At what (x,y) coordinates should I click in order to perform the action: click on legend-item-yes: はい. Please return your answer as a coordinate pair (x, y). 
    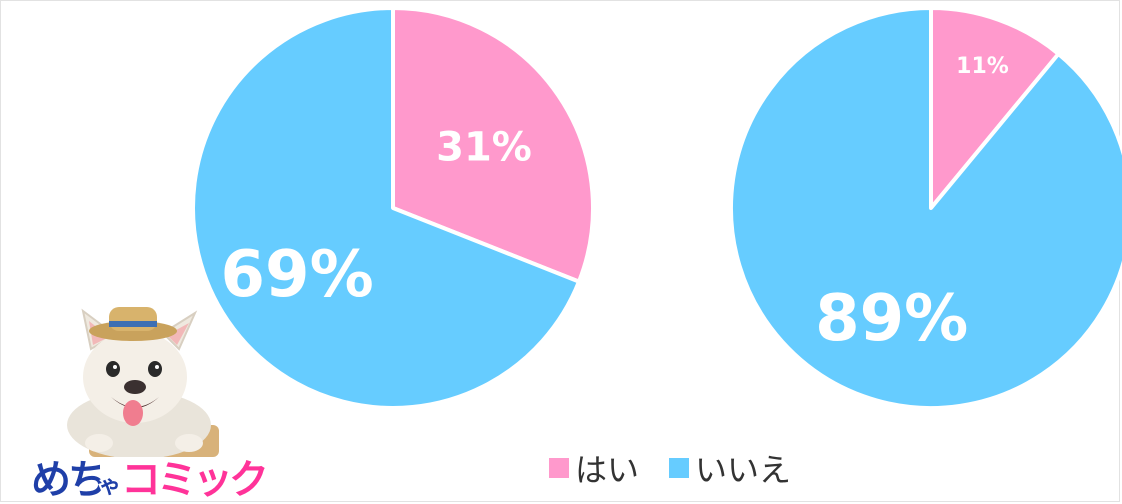
    Looking at the image, I should click on (594, 468).